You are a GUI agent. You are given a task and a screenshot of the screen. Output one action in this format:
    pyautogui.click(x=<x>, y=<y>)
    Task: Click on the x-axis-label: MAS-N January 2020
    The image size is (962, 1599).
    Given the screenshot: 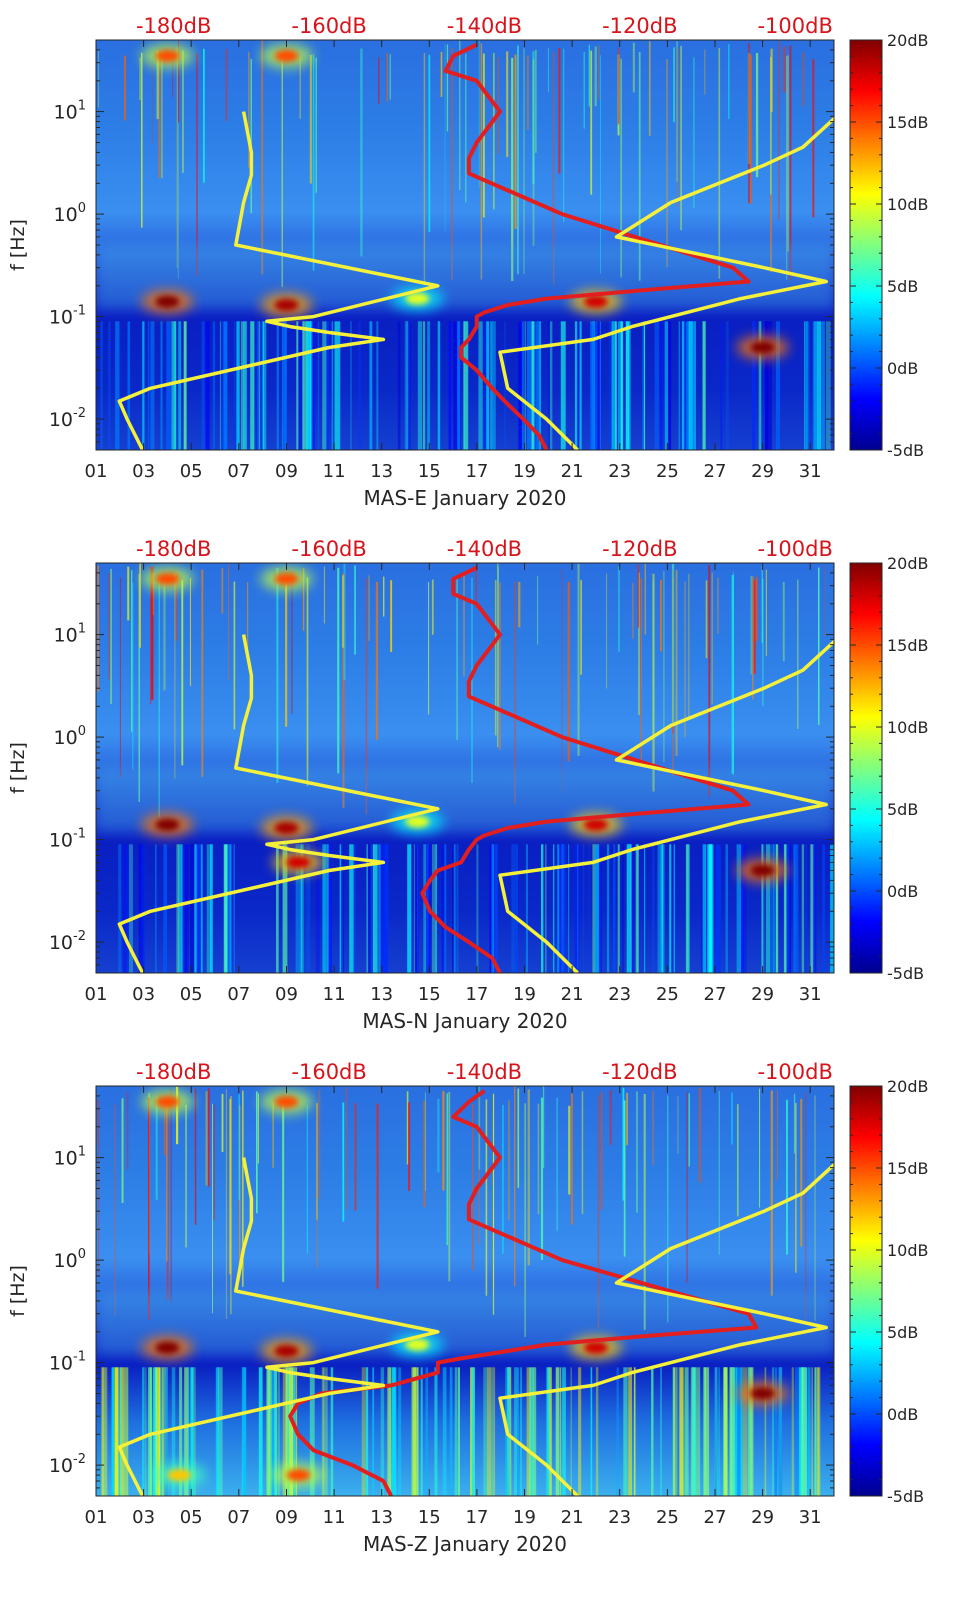 What is the action you would take?
    pyautogui.click(x=464, y=1021)
    